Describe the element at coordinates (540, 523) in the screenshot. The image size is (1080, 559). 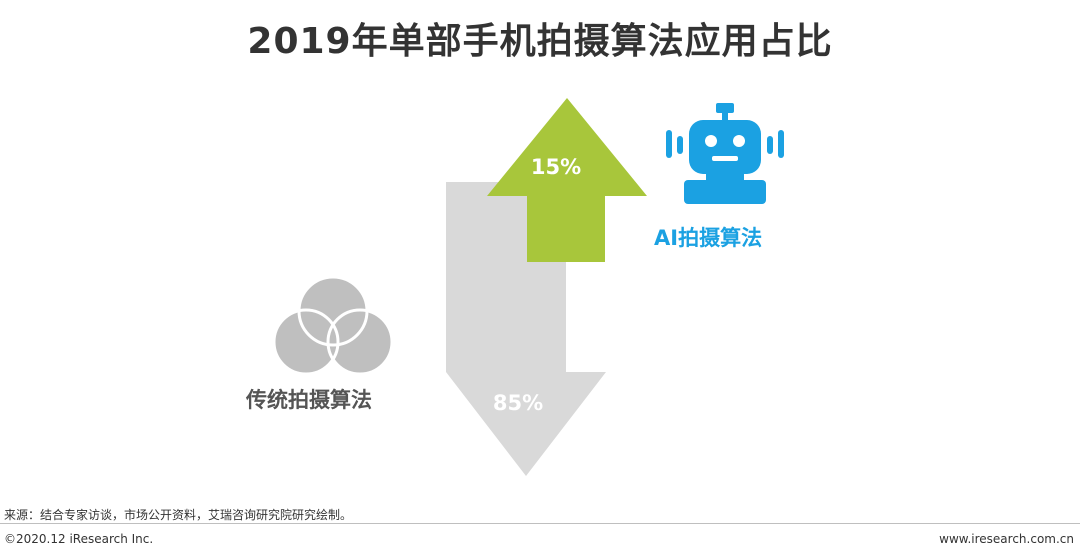
I see `footer-divider` at that location.